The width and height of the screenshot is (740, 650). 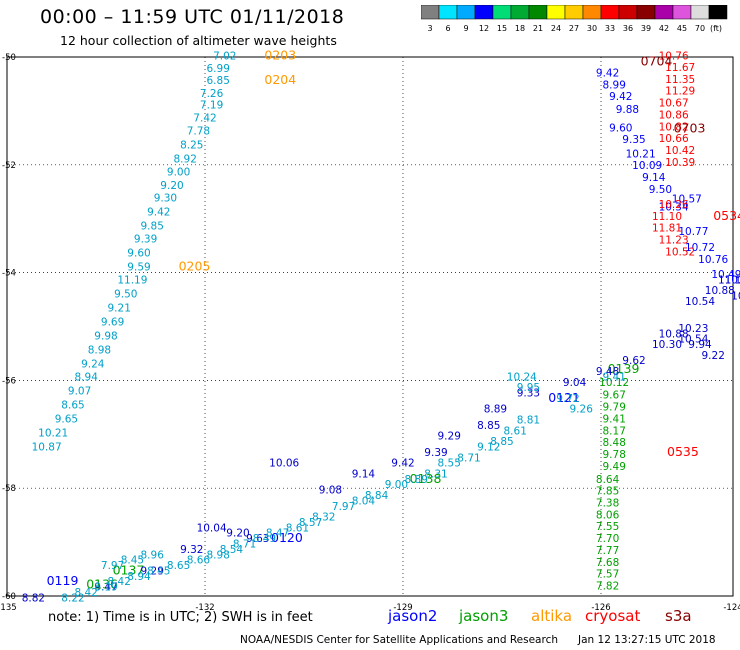 What do you see at coordinates (138, 267) in the screenshot?
I see `data-point-label: 9.59` at bounding box center [138, 267].